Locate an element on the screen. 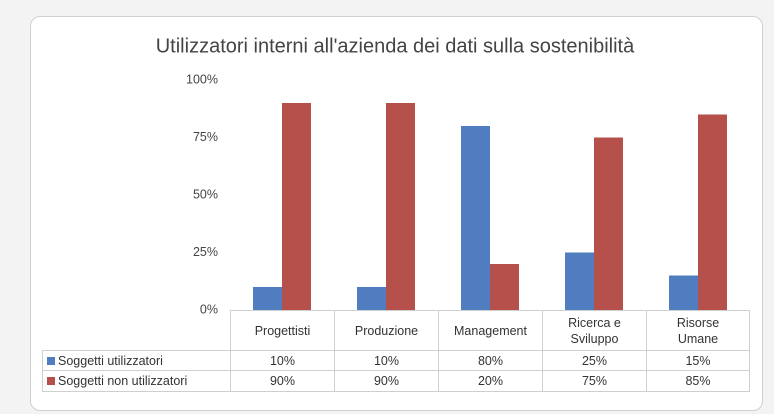  table-value-text: 80% is located at coordinates (490, 360).